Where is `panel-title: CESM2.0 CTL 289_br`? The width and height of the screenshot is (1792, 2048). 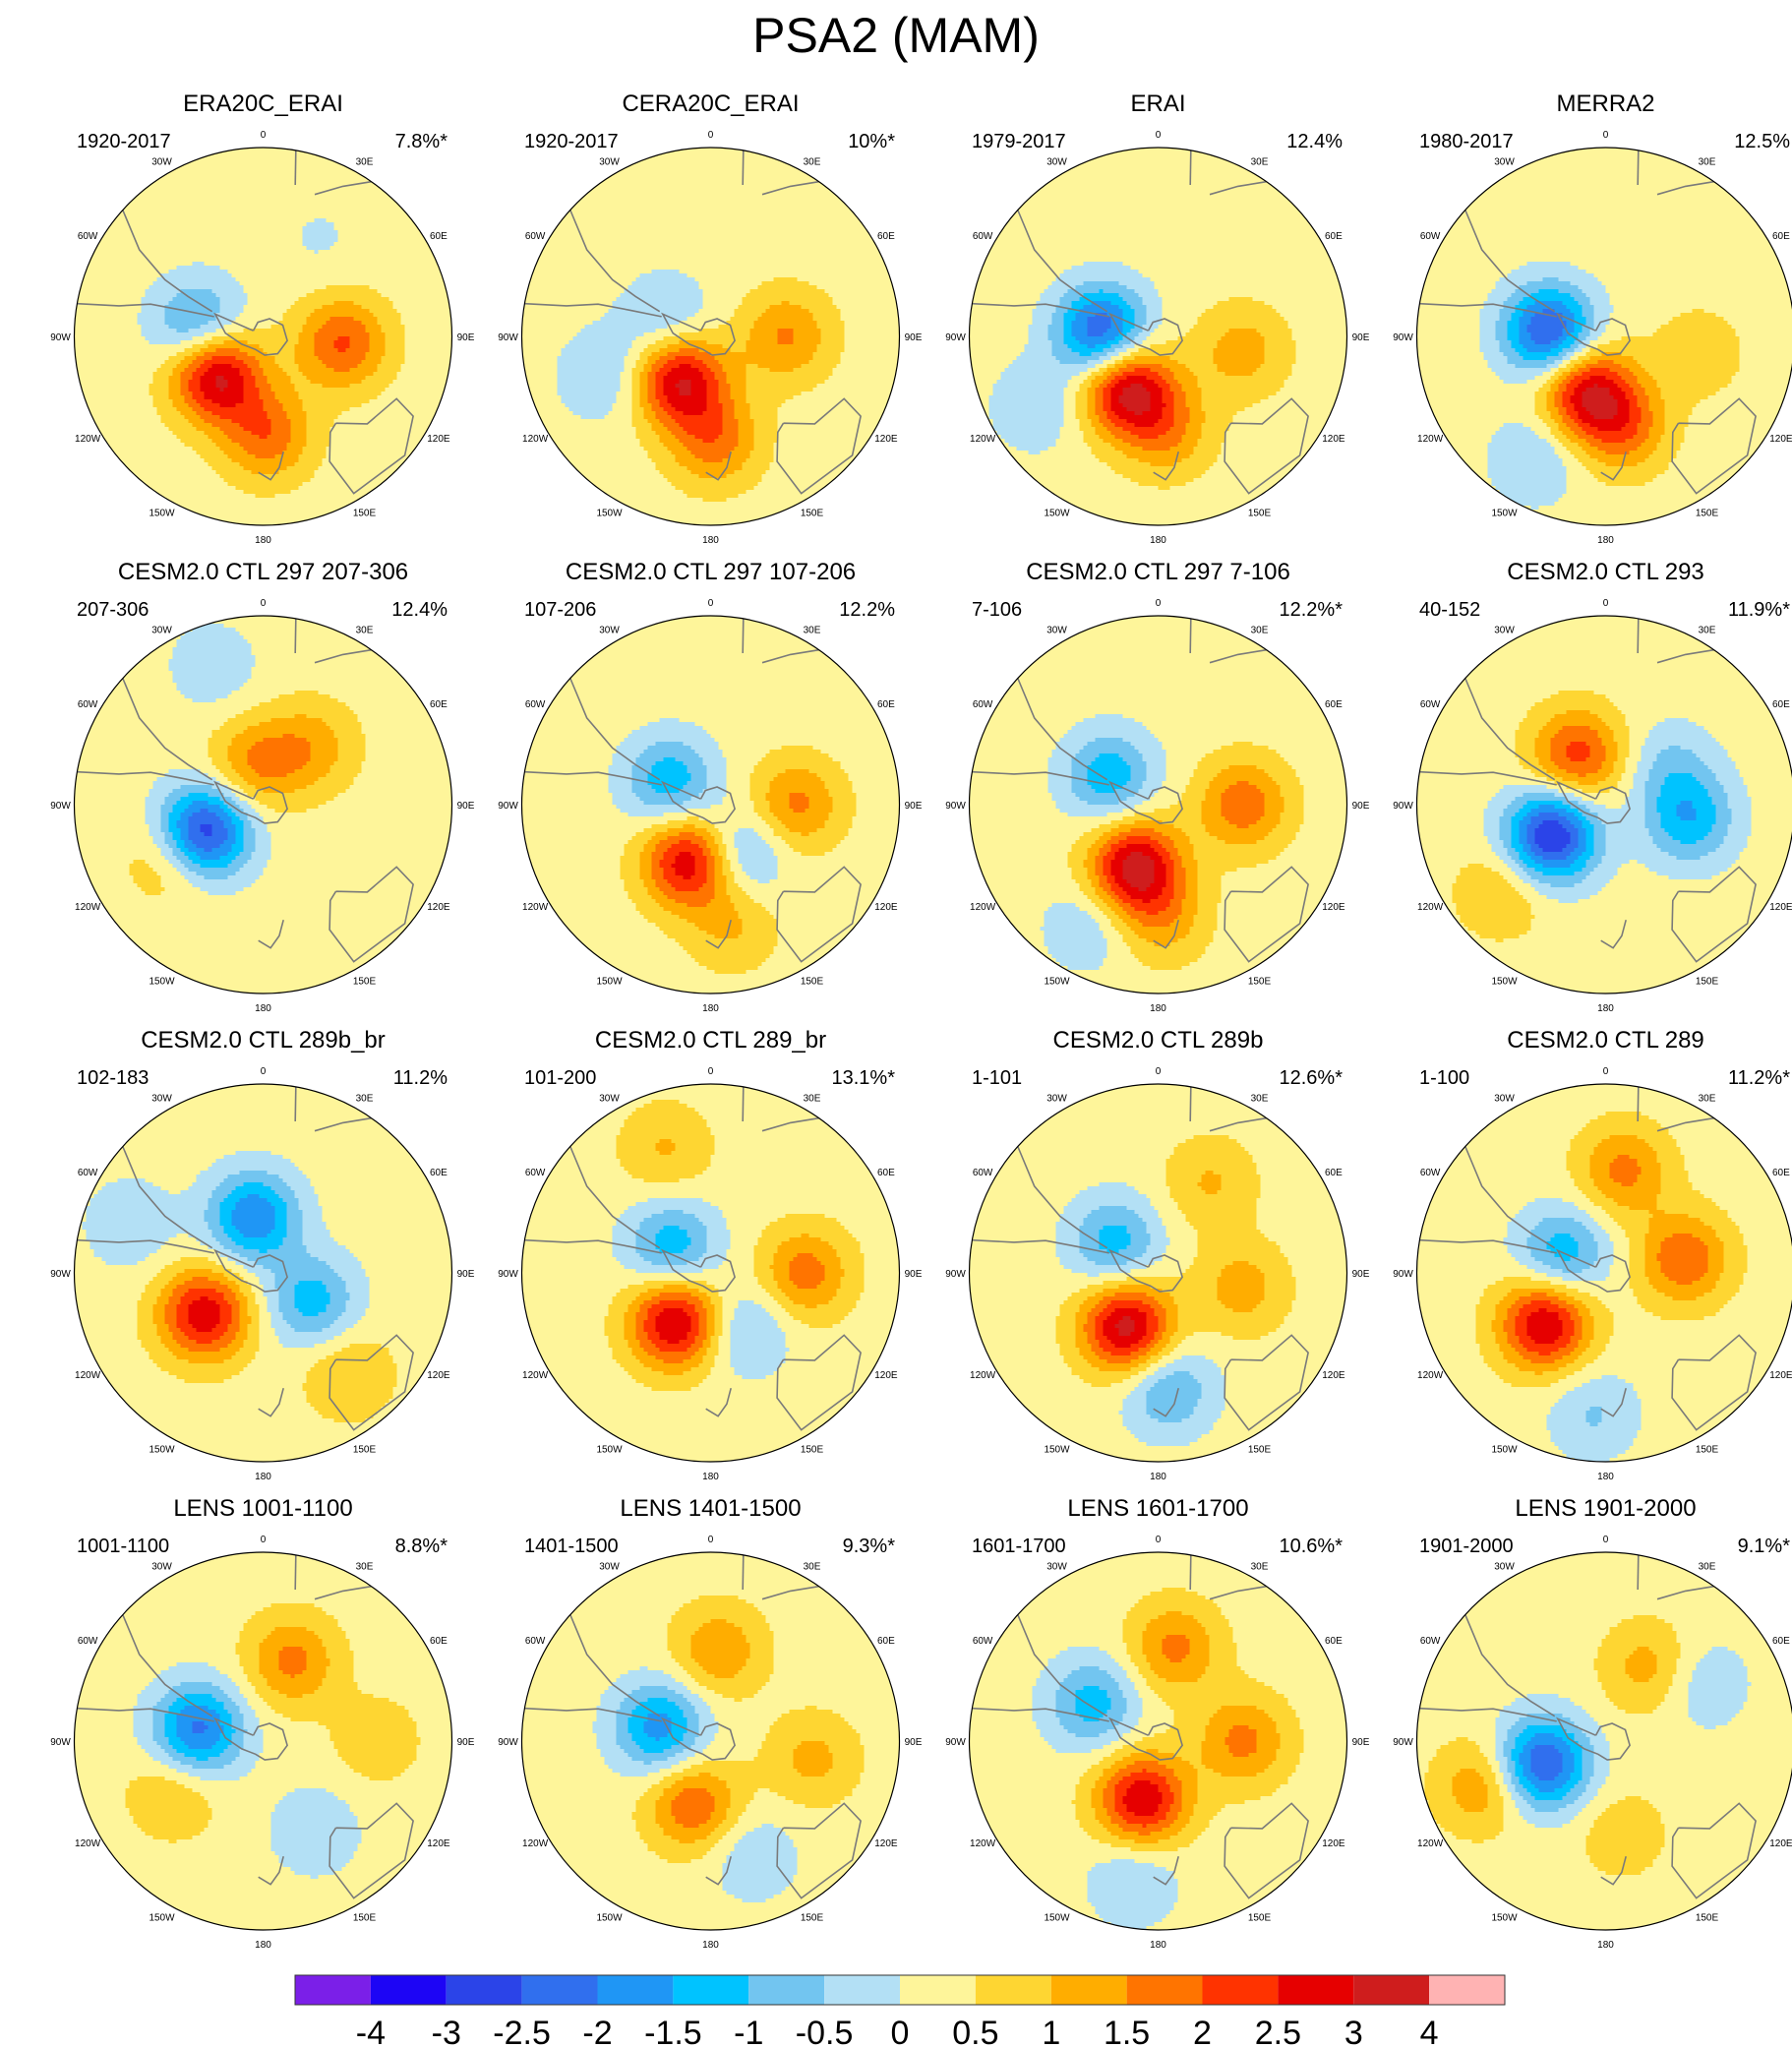
panel-title: CESM2.0 CTL 289_br is located at coordinates (710, 1040).